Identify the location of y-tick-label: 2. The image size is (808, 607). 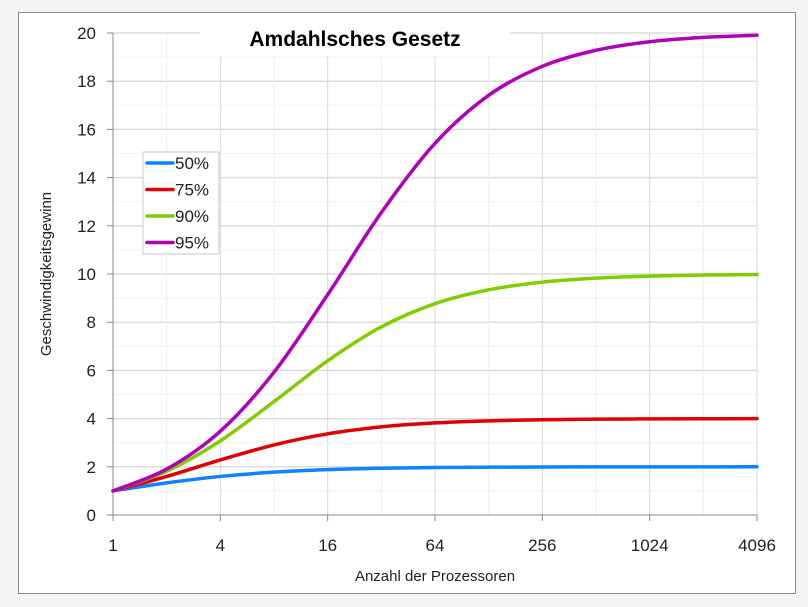
(91, 467).